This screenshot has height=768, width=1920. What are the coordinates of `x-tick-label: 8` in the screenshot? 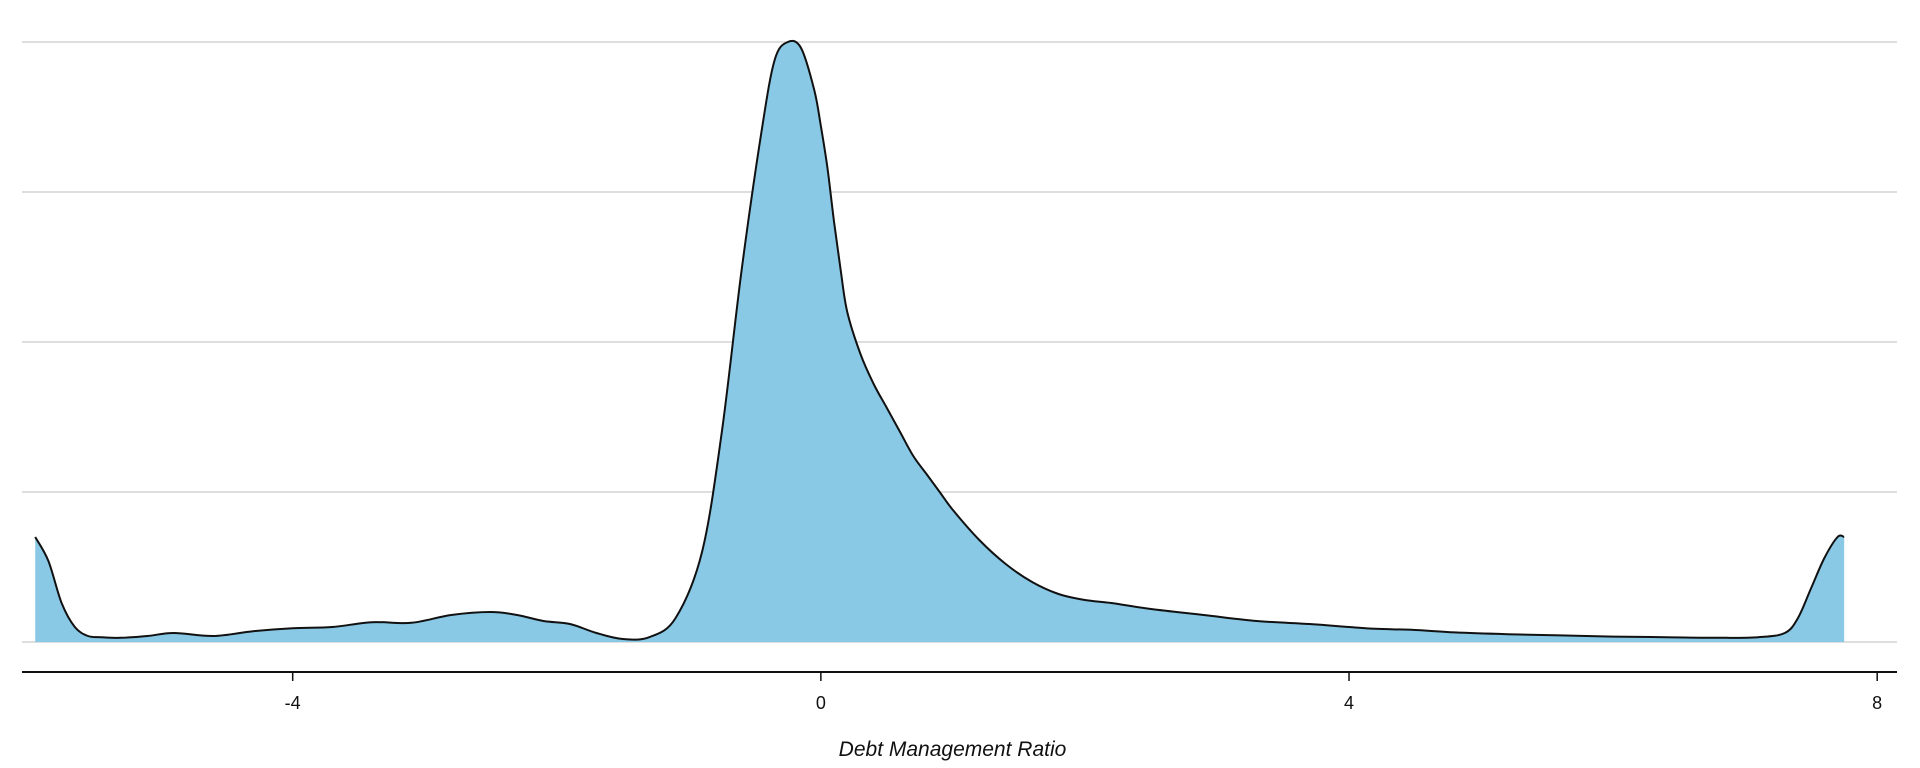 It's located at (1877, 703).